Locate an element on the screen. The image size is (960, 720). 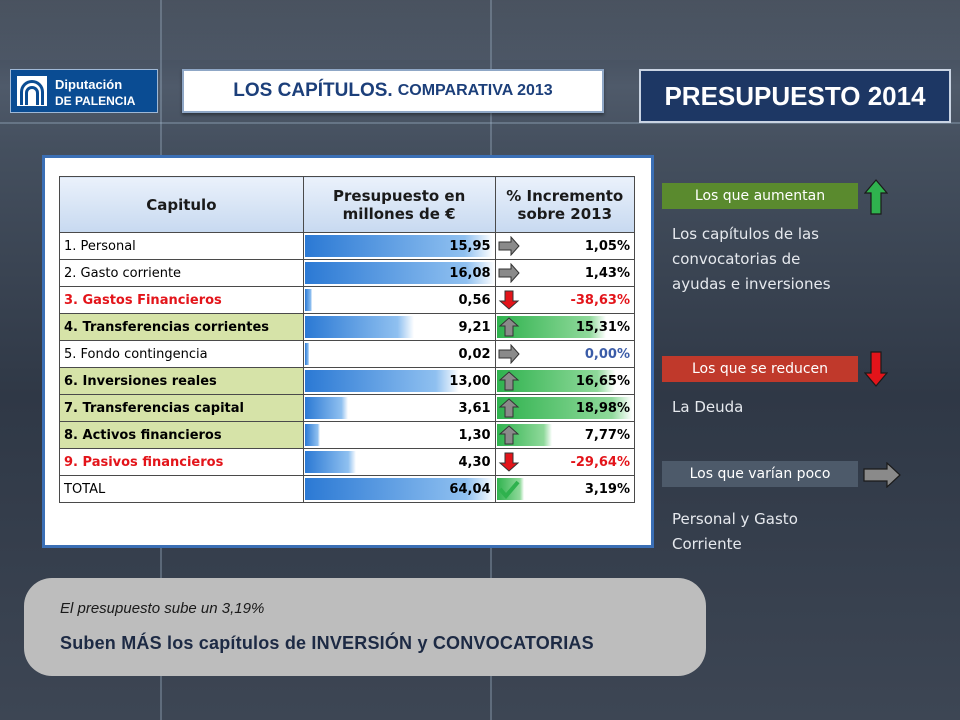
subtitle-small: COMPARATIVA 2013 is located at coordinates (475, 90).